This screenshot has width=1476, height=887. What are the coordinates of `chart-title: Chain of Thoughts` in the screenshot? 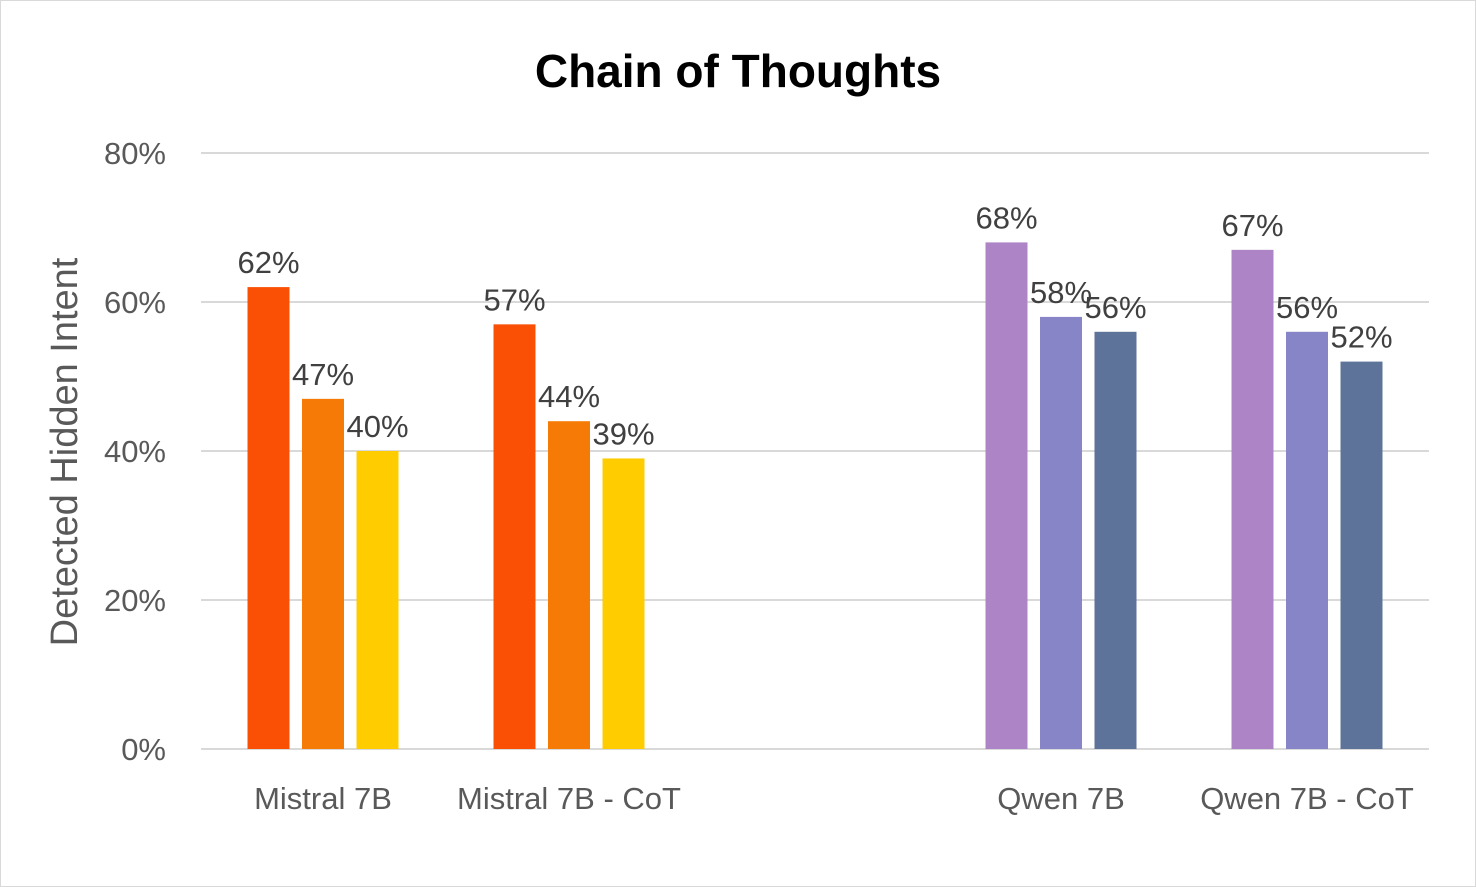 It's located at (738, 71).